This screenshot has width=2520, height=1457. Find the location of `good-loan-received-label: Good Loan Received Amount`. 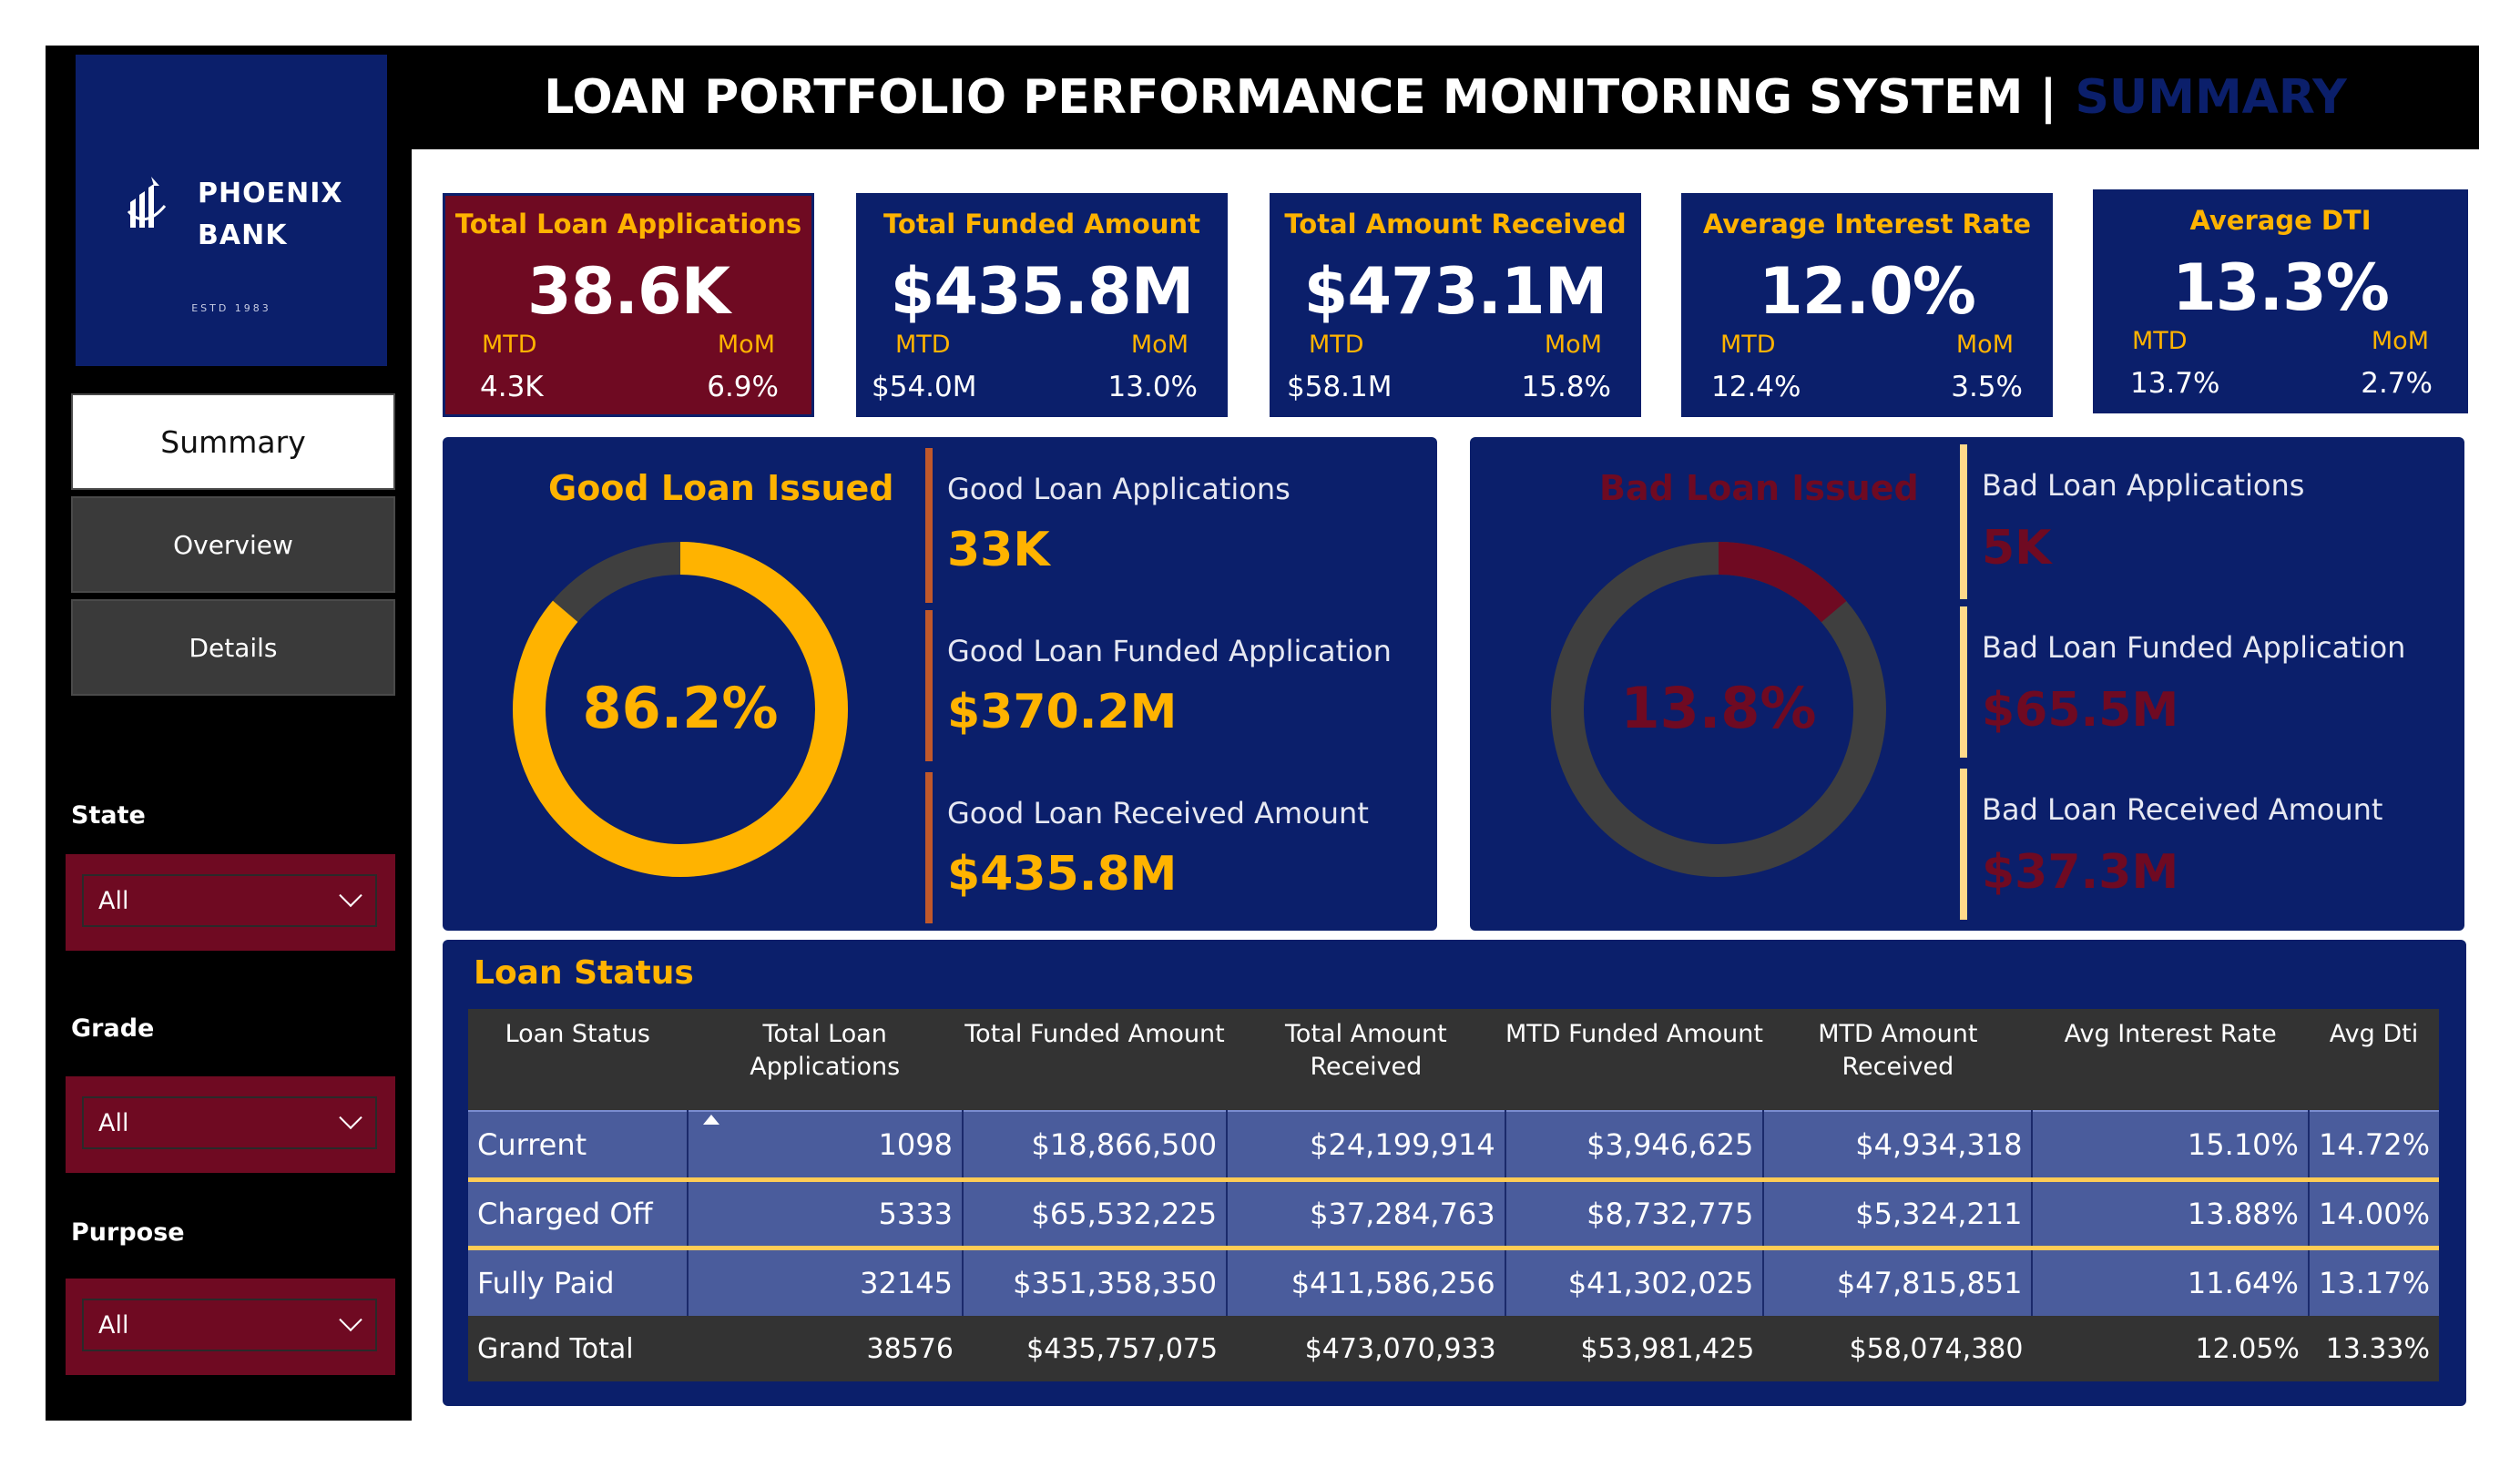

good-loan-received-label: Good Loan Received Amount is located at coordinates (1158, 813).